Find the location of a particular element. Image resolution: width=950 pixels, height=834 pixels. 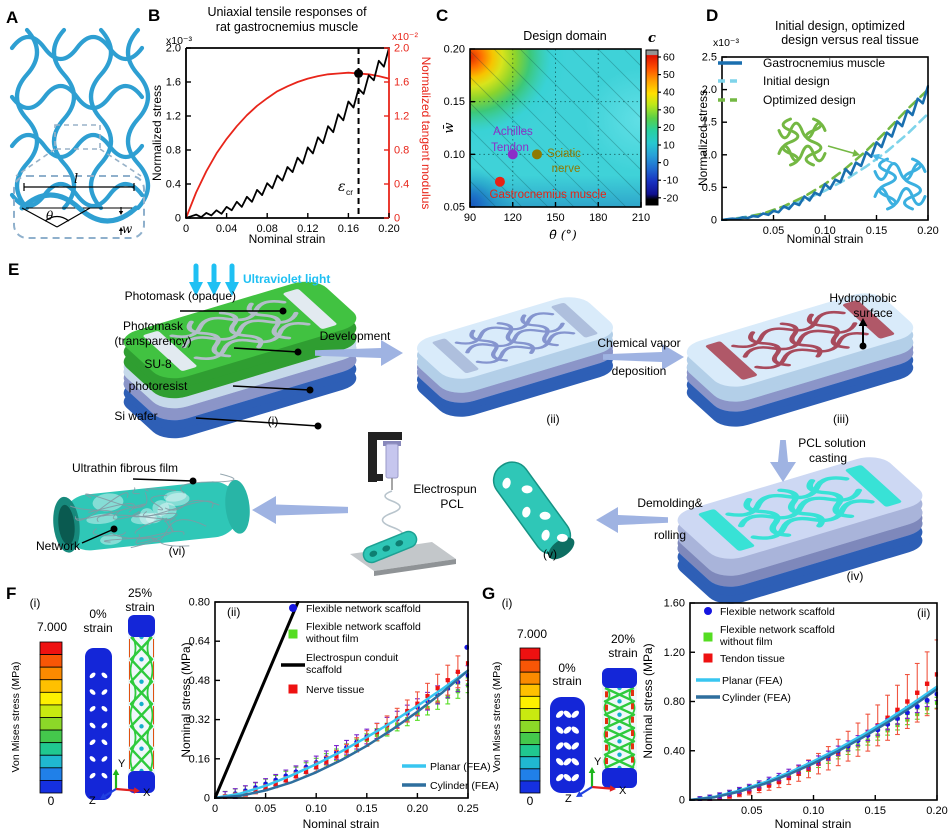

svg-text: -20 is located at coordinates (670, 198).